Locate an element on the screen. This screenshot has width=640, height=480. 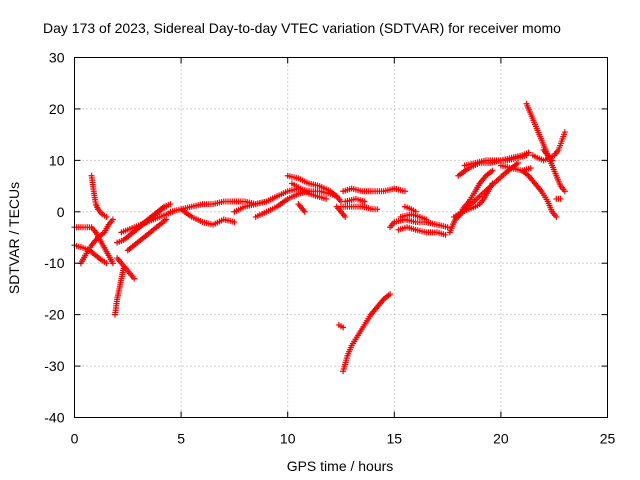
x-axis-label: GPS time / hours is located at coordinates (340, 466).